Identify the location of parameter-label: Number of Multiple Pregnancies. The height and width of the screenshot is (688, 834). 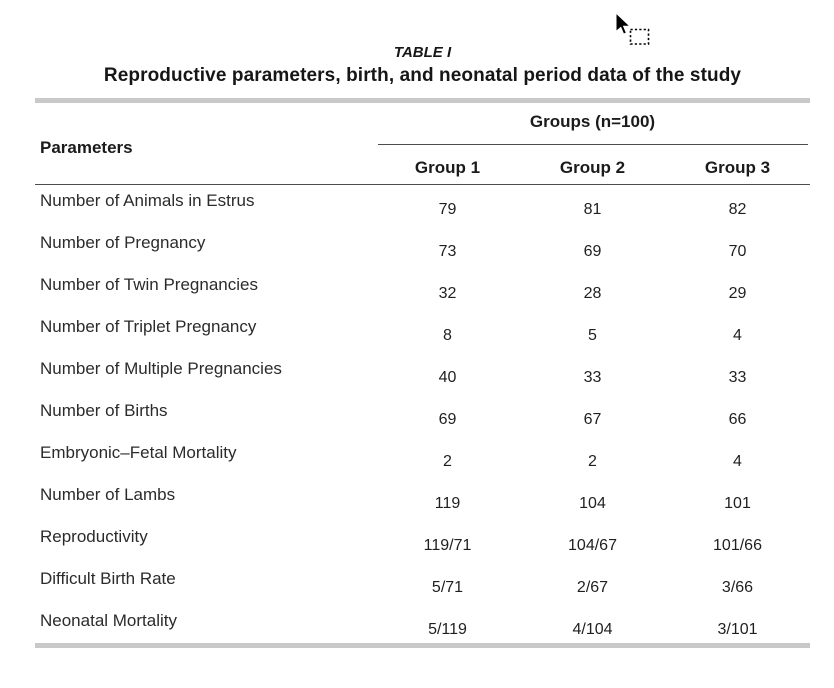
(161, 368).